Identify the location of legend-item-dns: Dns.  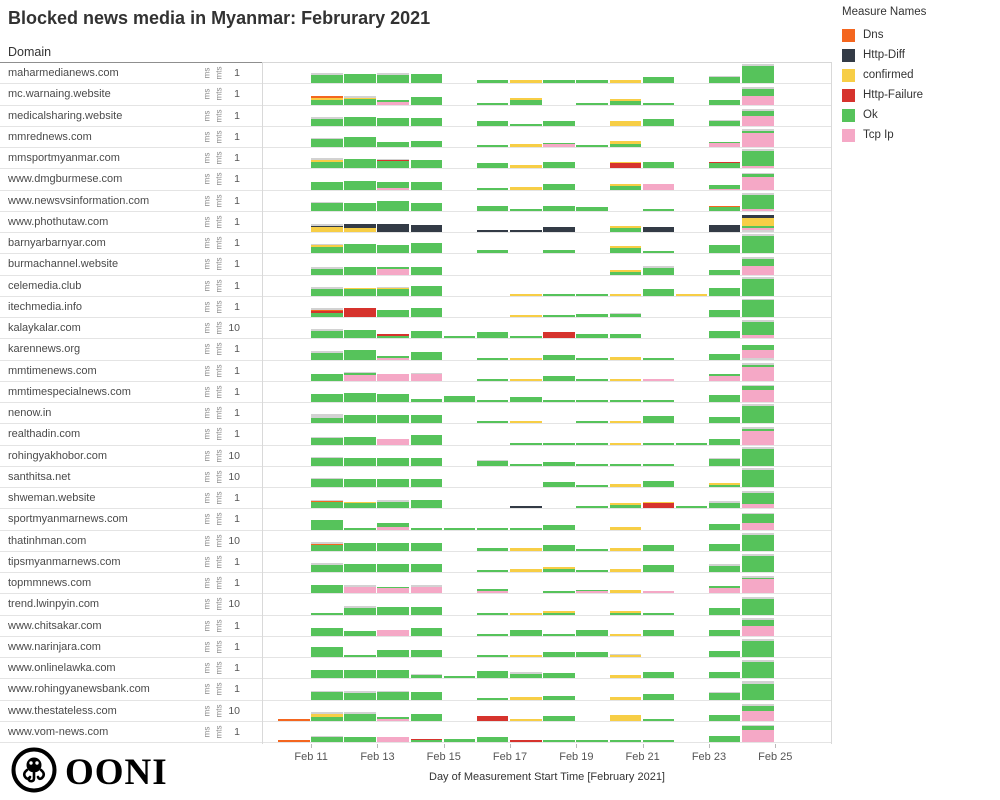
(920, 35).